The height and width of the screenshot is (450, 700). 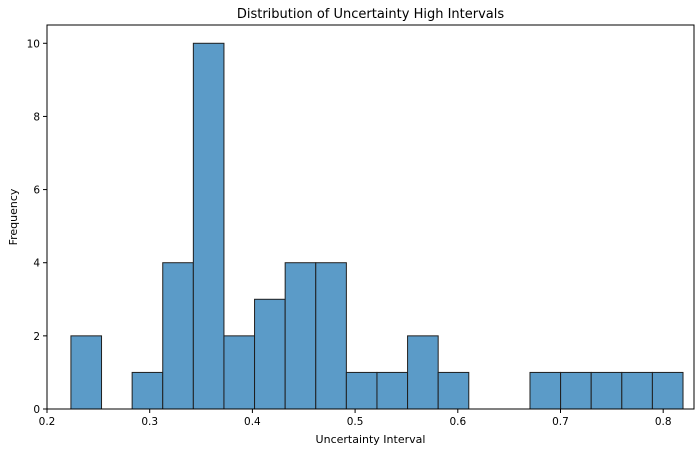 I want to click on y-tick-label: 8, so click(x=36, y=117).